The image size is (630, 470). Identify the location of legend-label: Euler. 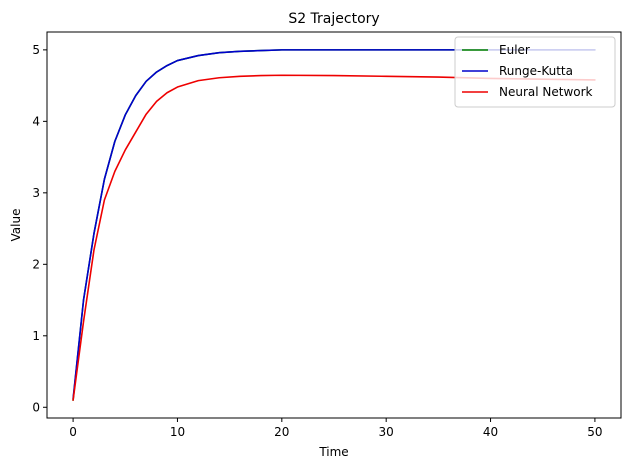
(514, 50).